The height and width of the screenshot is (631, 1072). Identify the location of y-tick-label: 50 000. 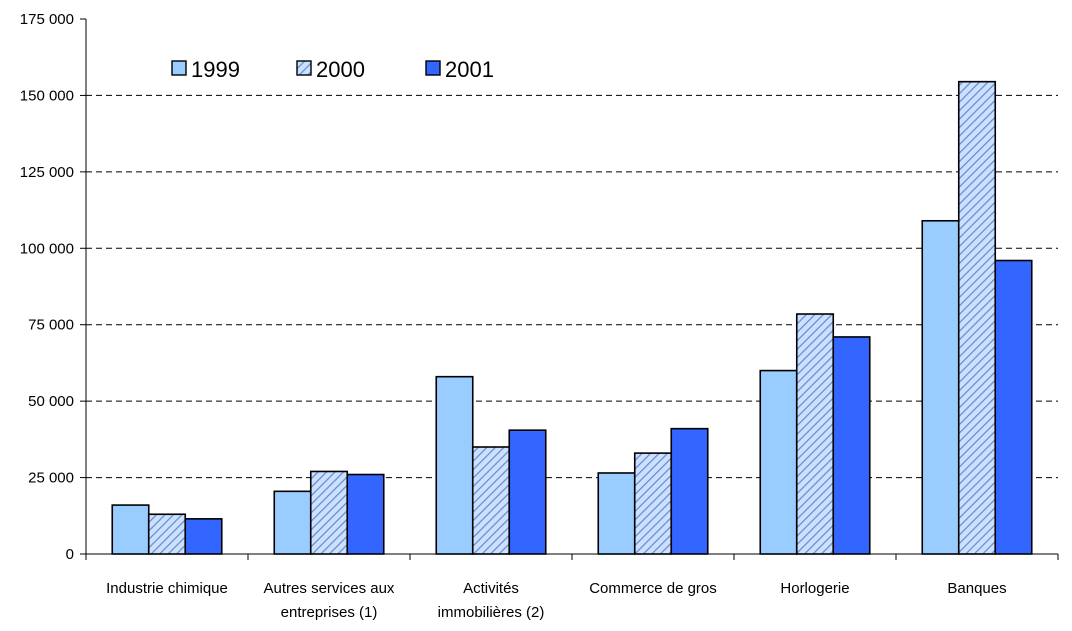
(51, 401).